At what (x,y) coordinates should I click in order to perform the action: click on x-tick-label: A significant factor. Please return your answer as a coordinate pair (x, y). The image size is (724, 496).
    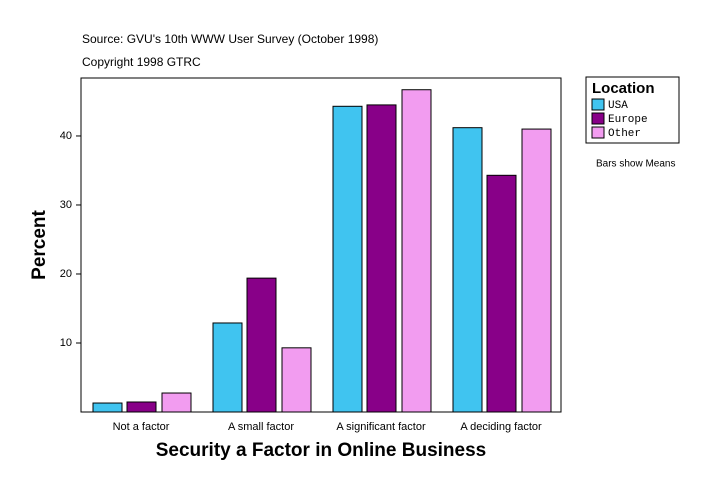
    Looking at the image, I should click on (381, 427).